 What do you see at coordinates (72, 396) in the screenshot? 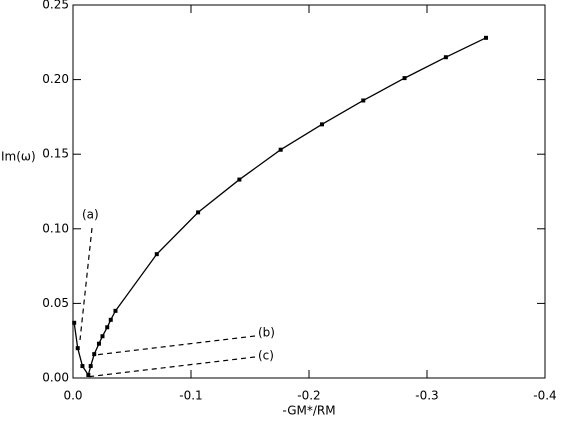
I see `x-tick-label: 0.0` at bounding box center [72, 396].